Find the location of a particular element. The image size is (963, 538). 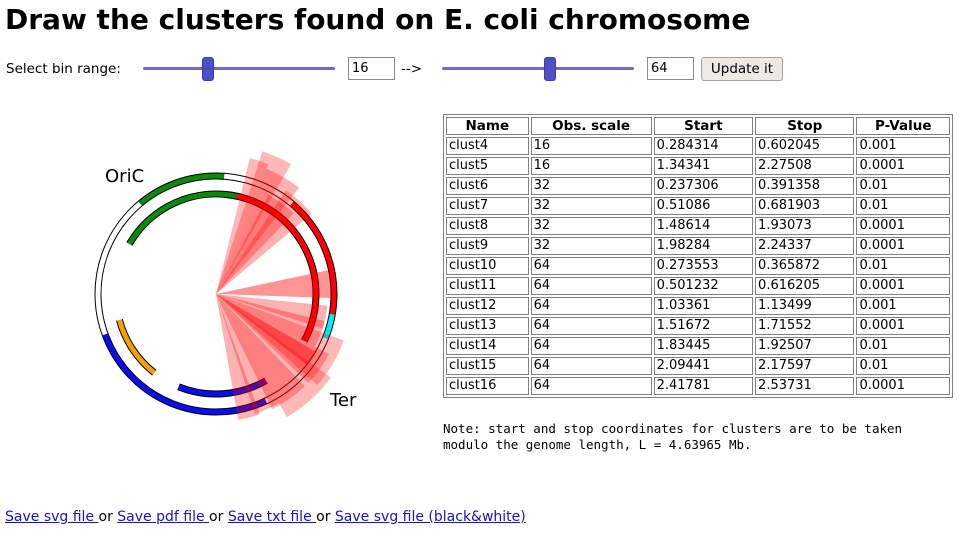

inner-ring-orange-segment is located at coordinates (136, 347).